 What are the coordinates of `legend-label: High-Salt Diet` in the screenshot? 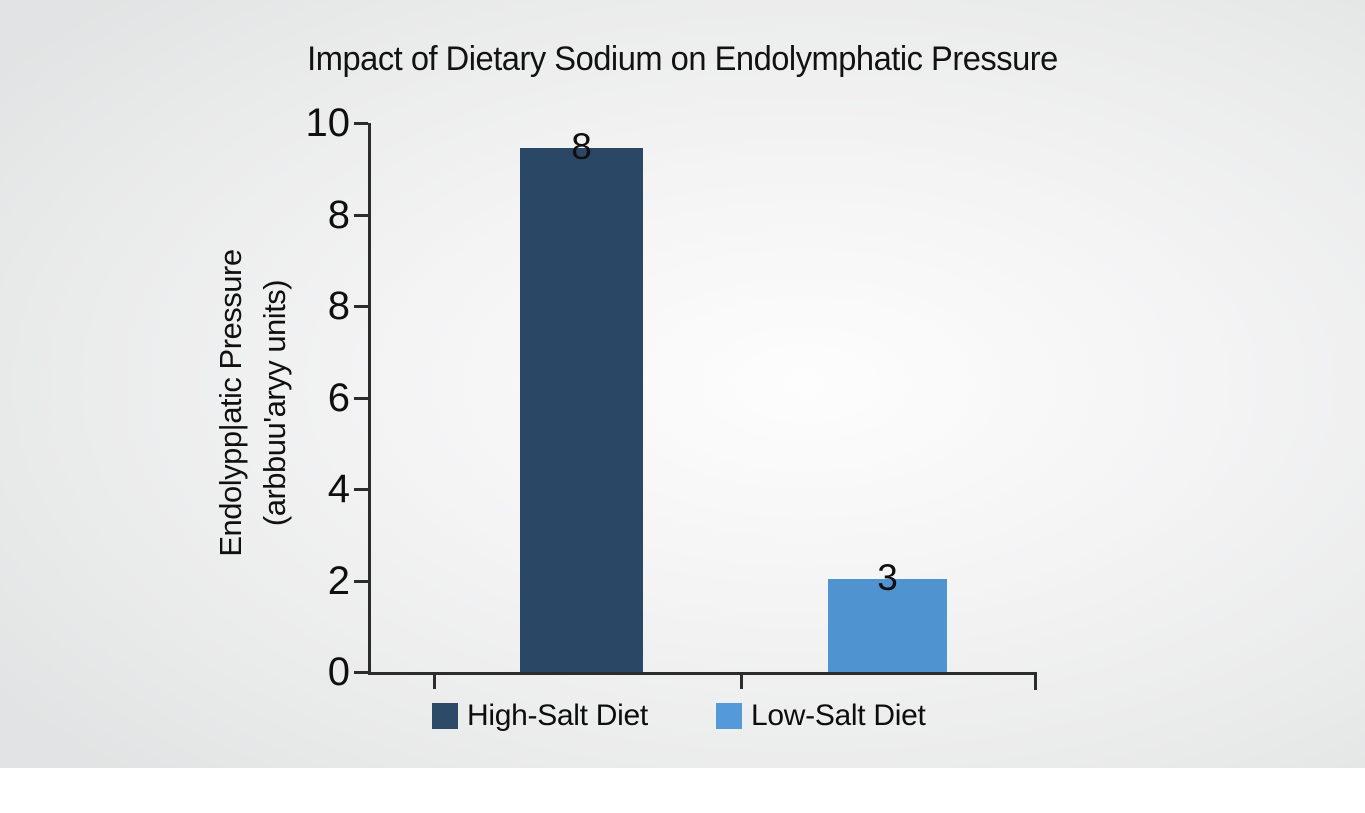 It's located at (557, 715).